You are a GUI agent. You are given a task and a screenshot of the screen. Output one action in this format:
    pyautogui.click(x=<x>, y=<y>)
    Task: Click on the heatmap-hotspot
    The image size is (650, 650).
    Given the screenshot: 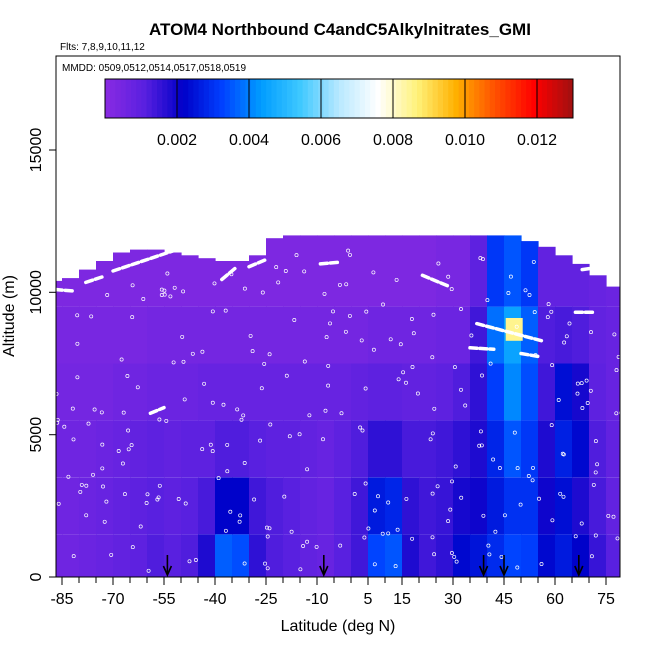 What is the action you would take?
    pyautogui.click(x=514, y=329)
    